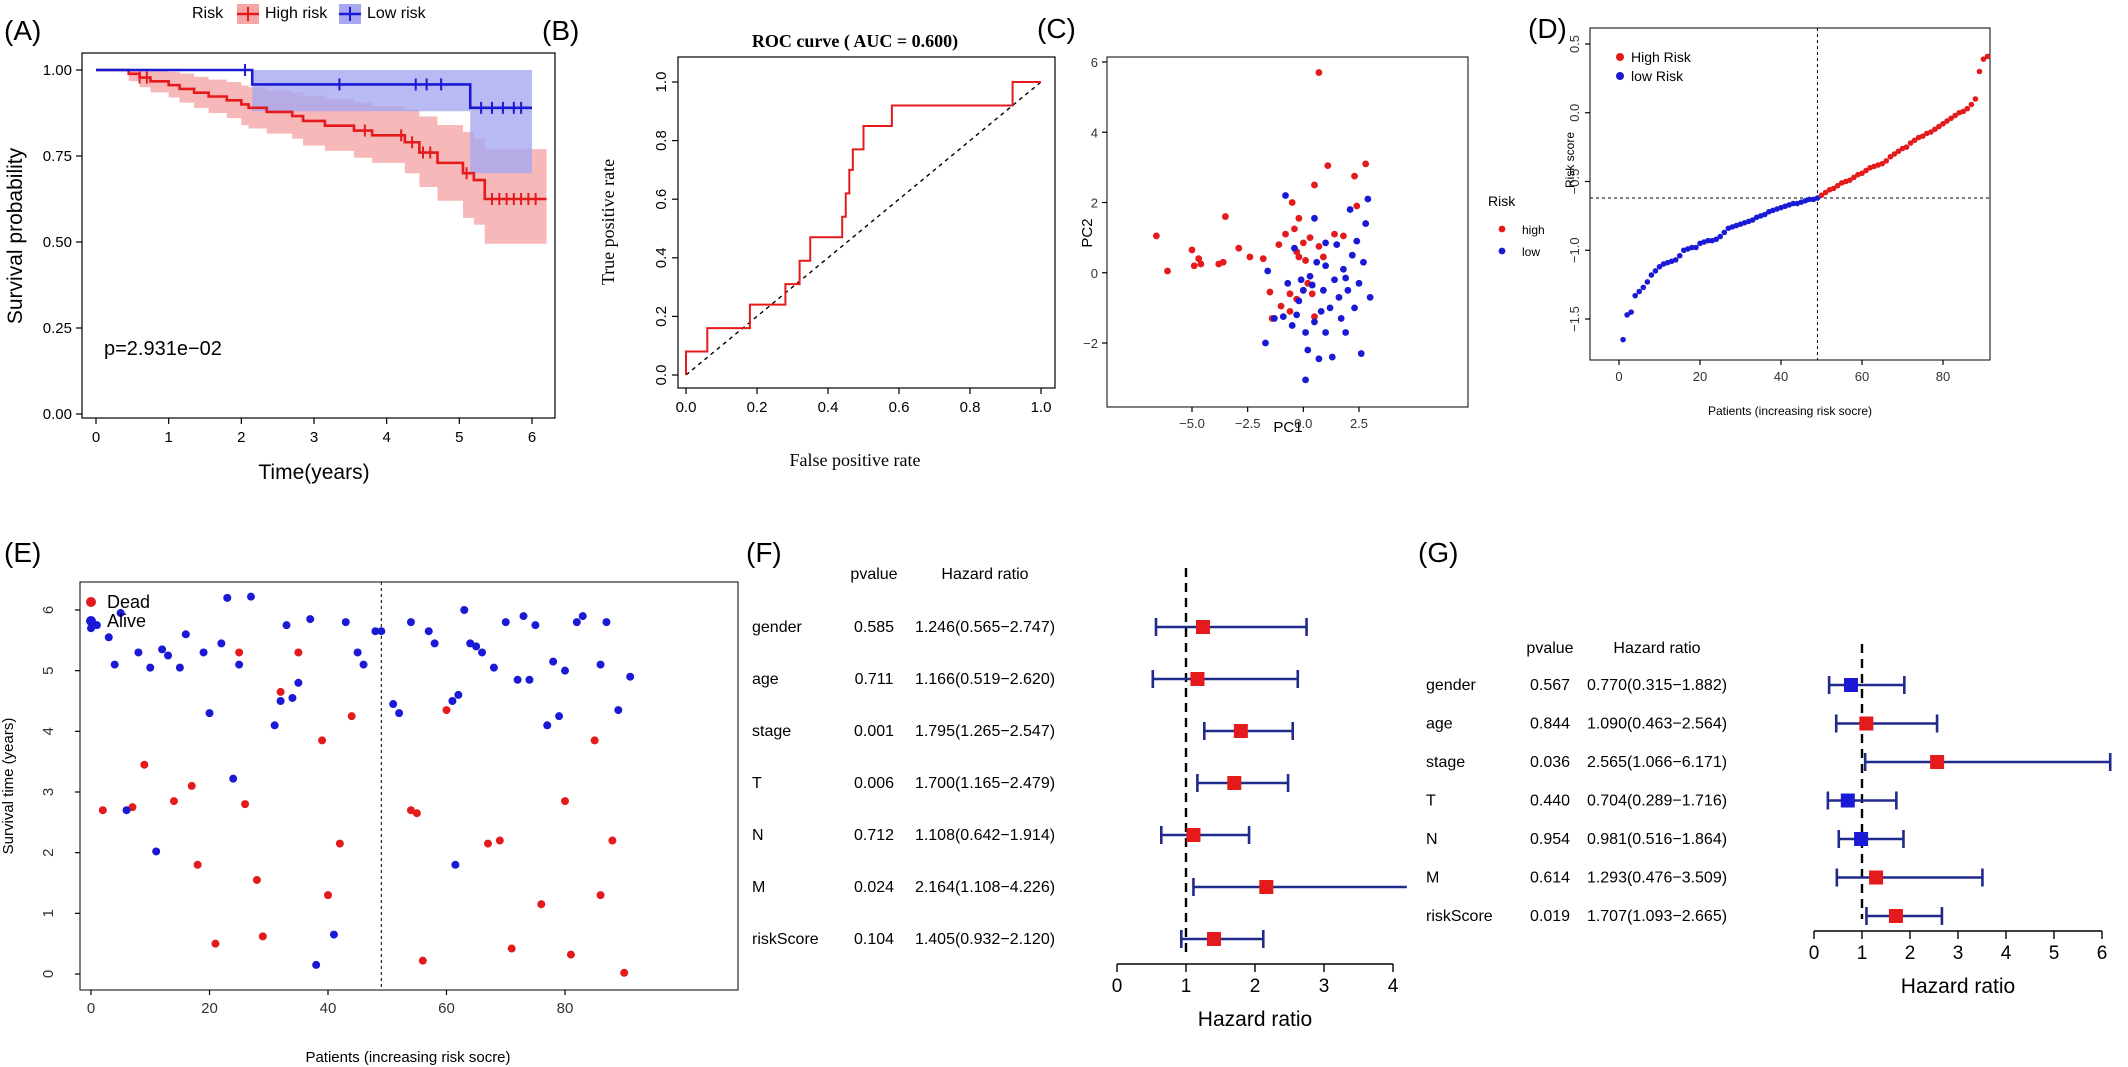 The width and height of the screenshot is (2128, 1067). What do you see at coordinates (1439, 724) in the screenshot?
I see `forest-g-row-label: age` at bounding box center [1439, 724].